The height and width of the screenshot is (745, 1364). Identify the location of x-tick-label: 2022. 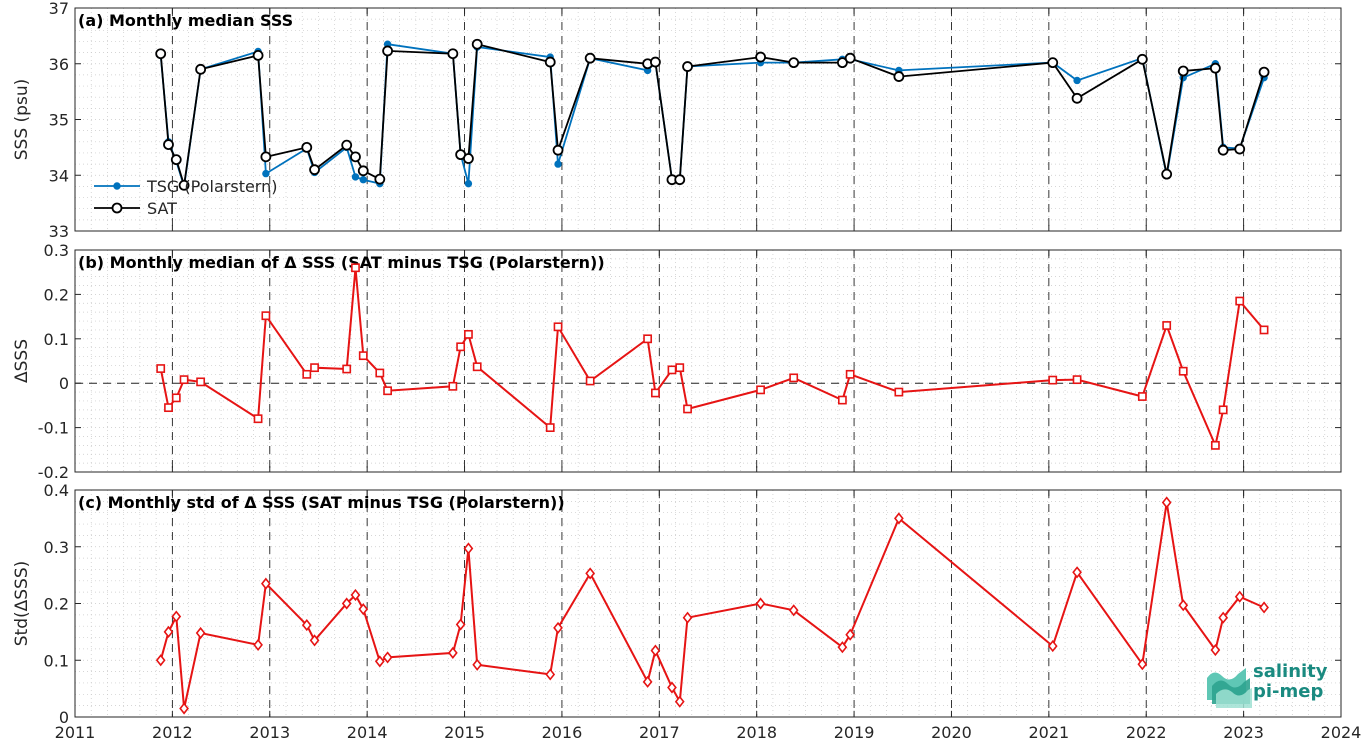
(1146, 732).